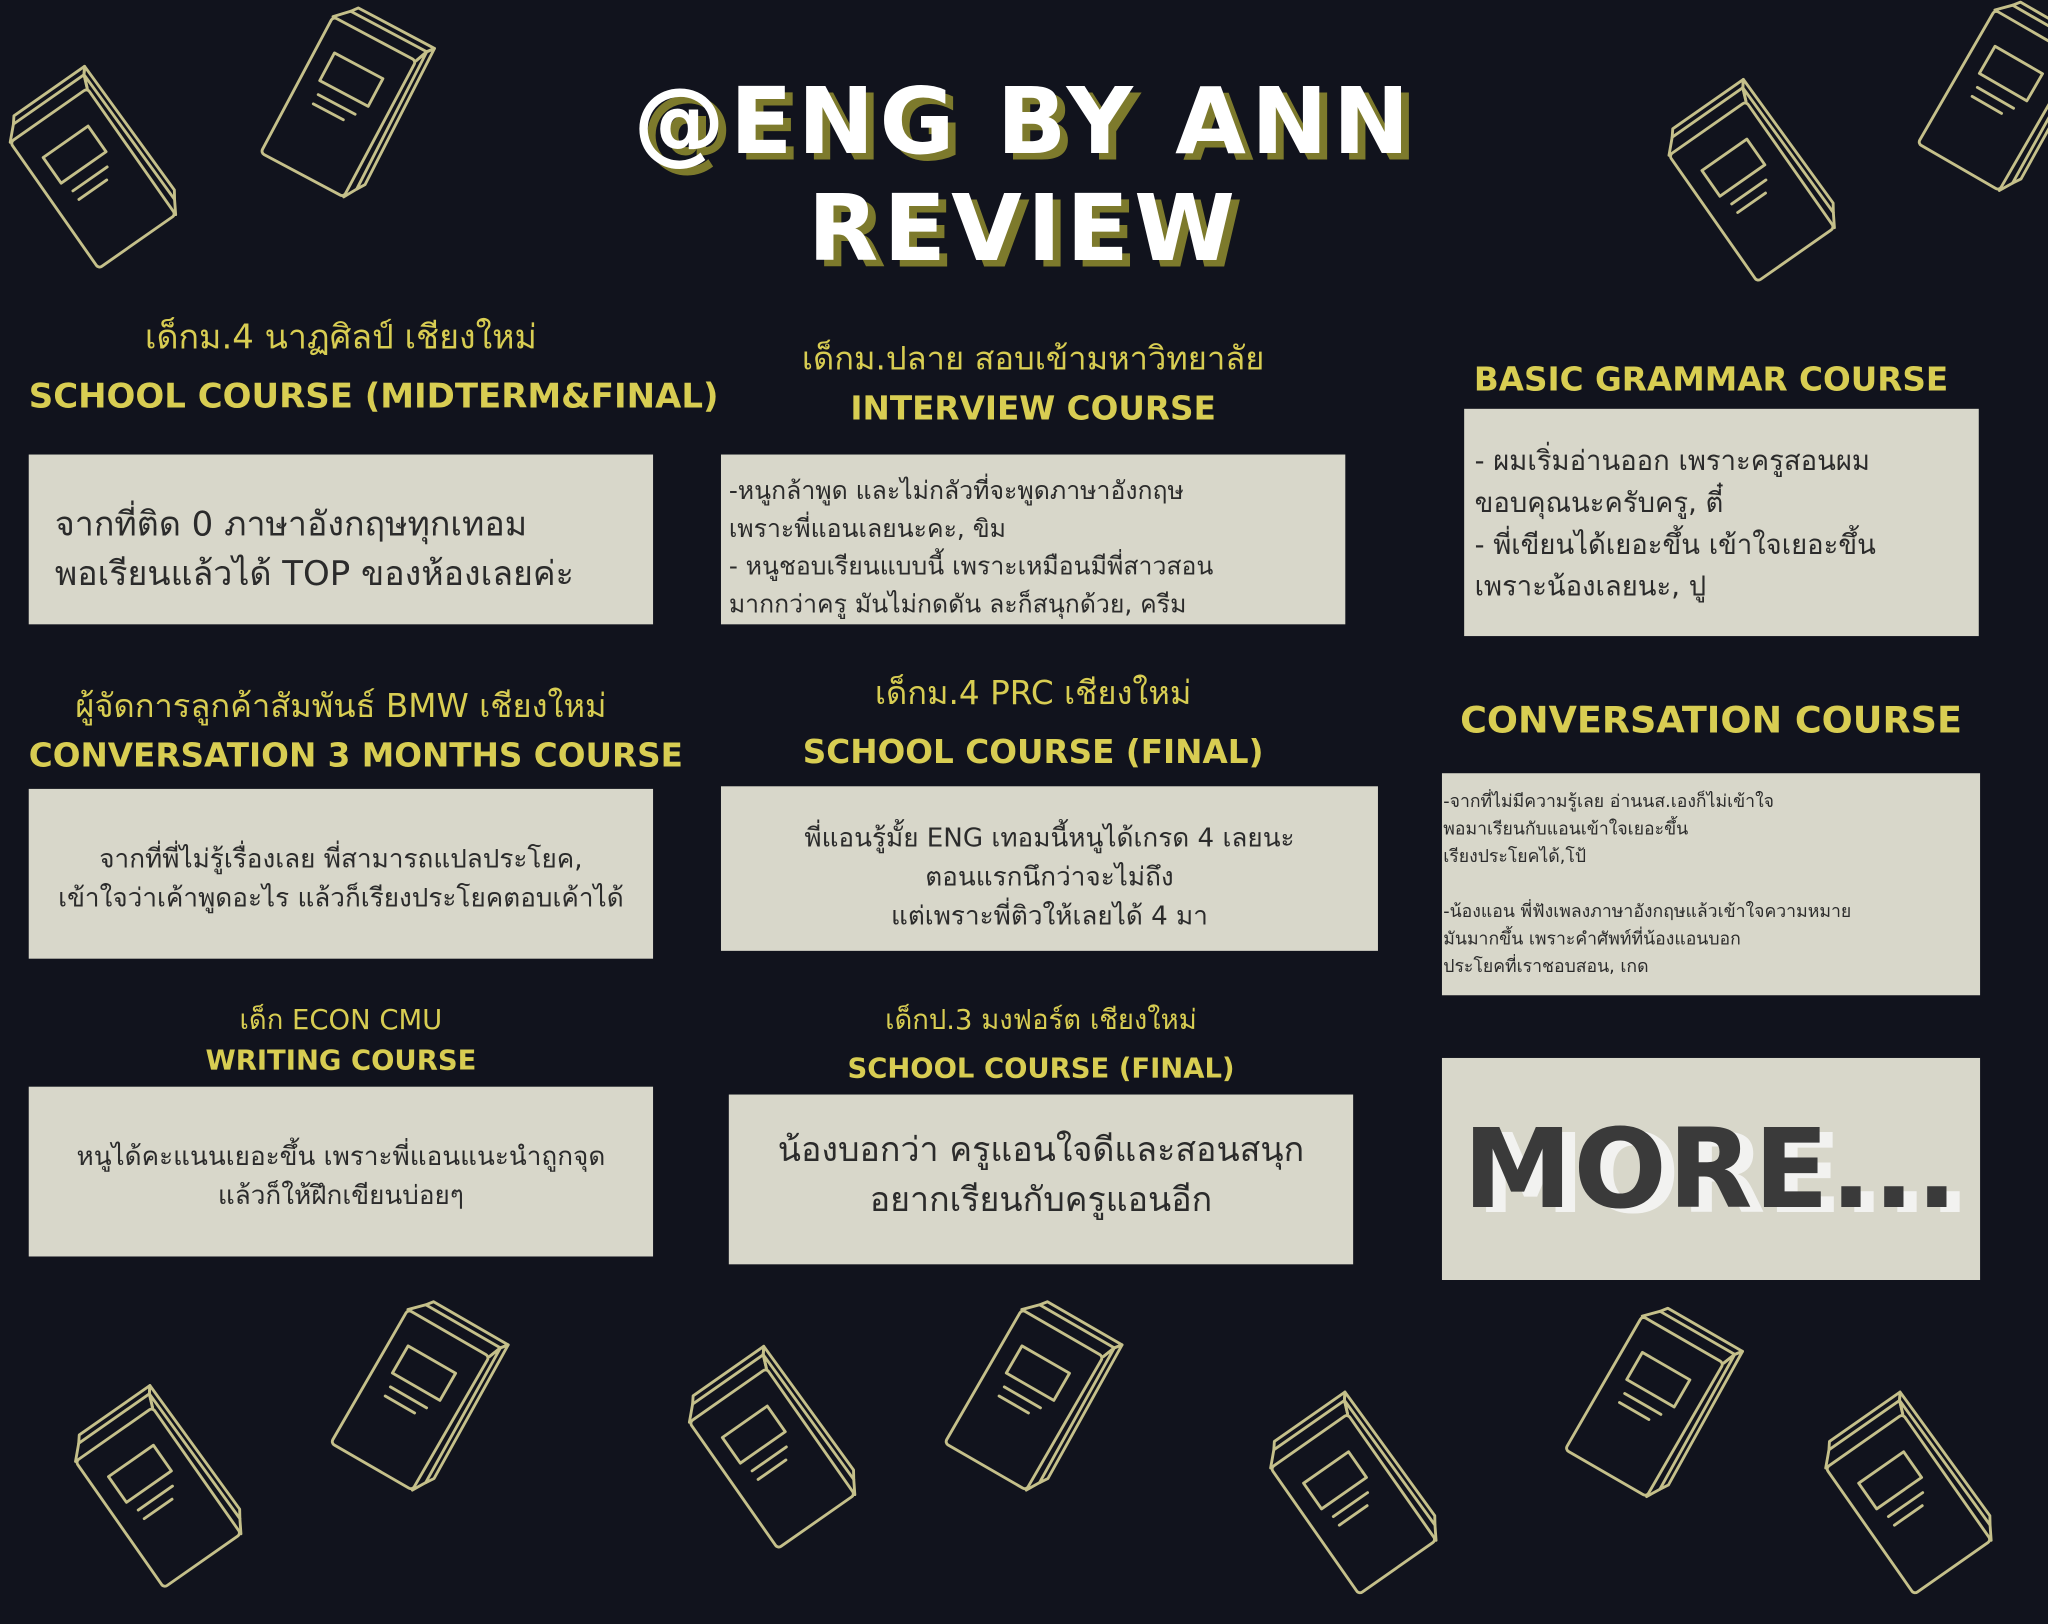  Describe the element at coordinates (1711, 720) in the screenshot. I see `review-8-course: CONVERSATION COURSE` at that location.